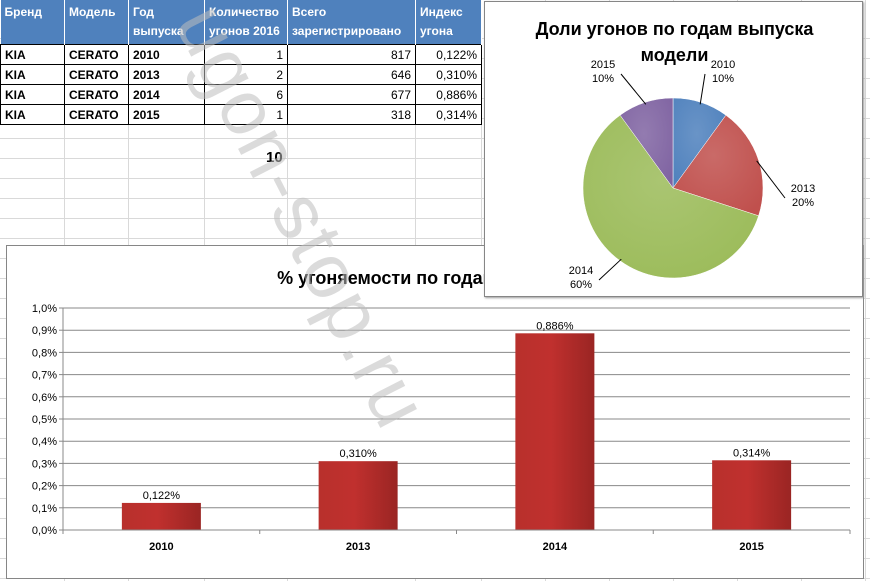 The width and height of the screenshot is (870, 581). What do you see at coordinates (555, 326) in the screenshot?
I see `data-label: 0,886%` at bounding box center [555, 326].